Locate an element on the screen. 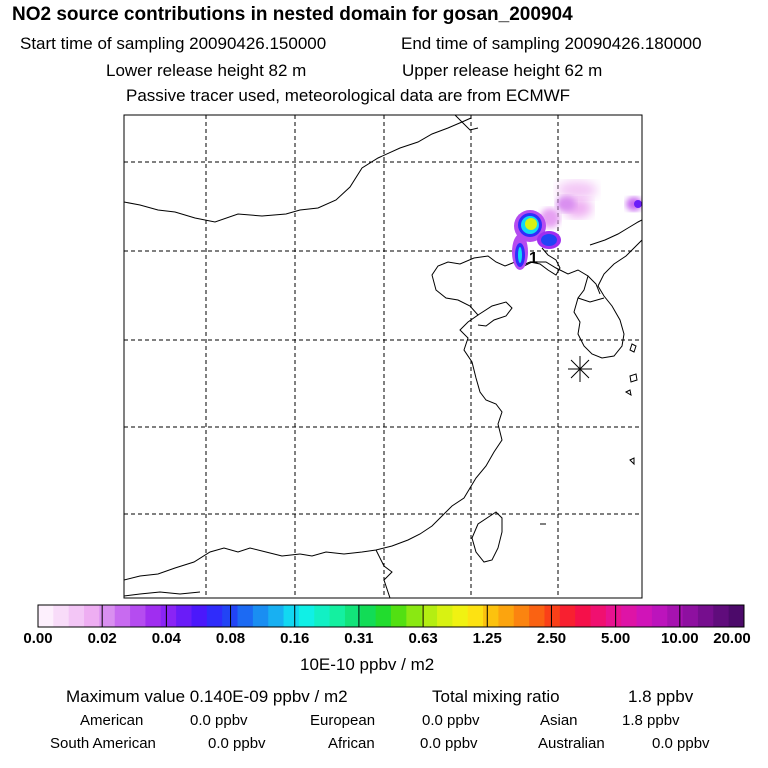 The width and height of the screenshot is (768, 768). total-mixing-label: Total mixing ratio is located at coordinates (496, 696).